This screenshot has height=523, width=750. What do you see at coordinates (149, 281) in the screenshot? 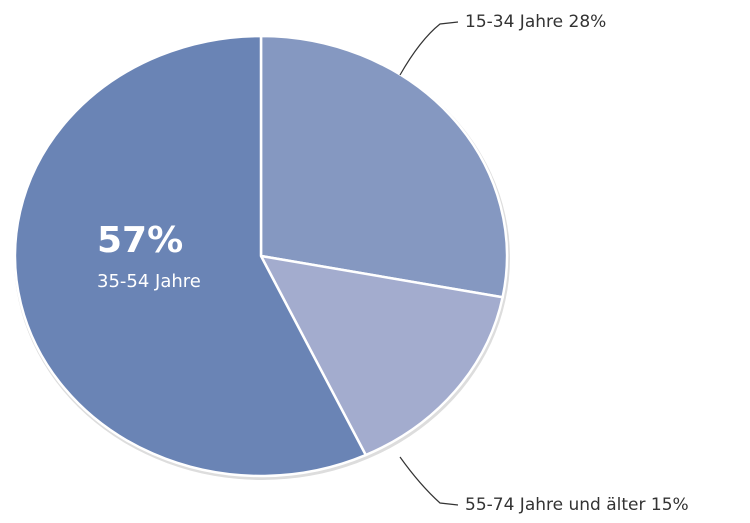
I see `category-label: 35-54 Jahre` at bounding box center [149, 281].